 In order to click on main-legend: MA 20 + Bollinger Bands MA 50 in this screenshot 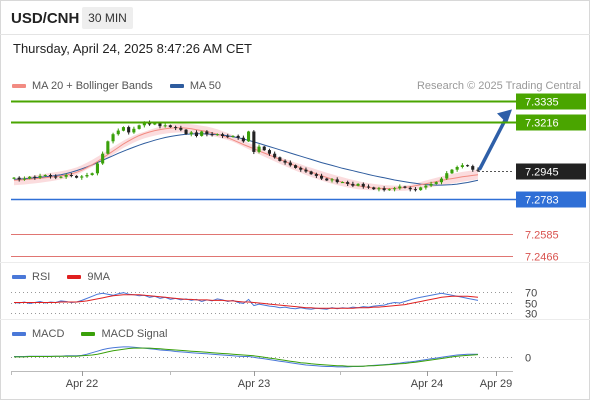, I will do `click(123, 86)`.